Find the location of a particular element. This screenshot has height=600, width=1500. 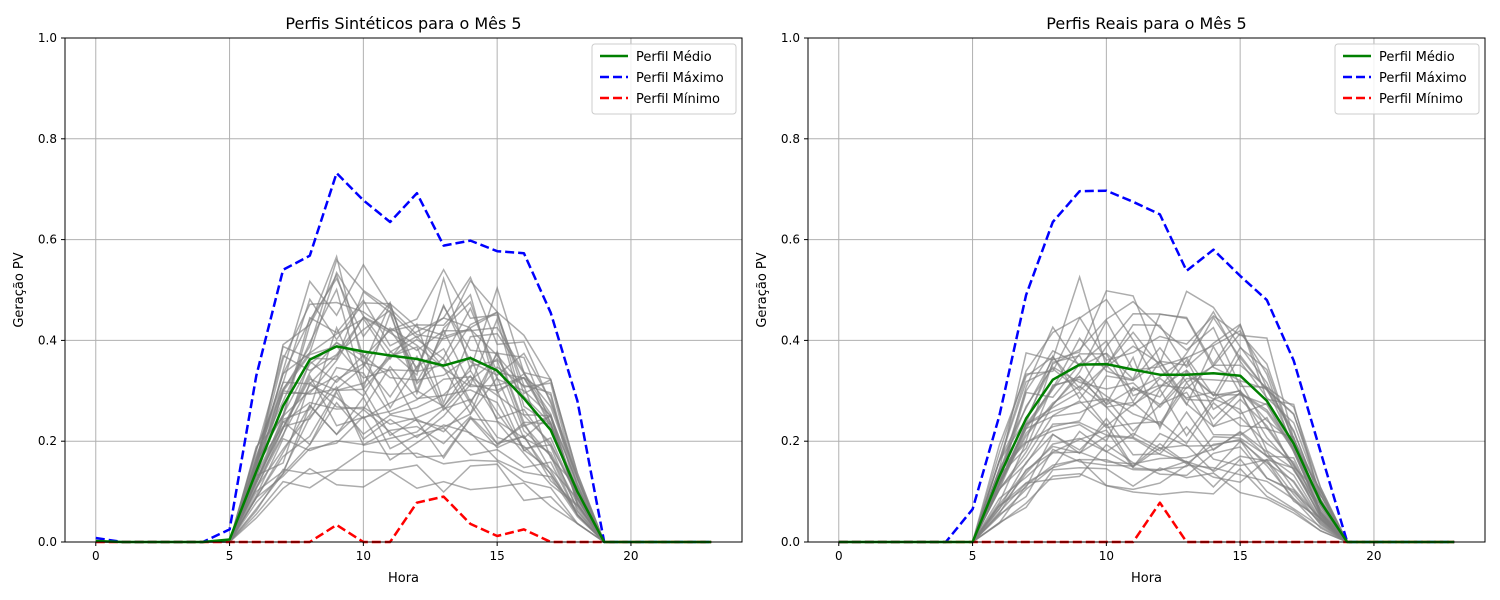

chart-title: Perfis Sintéticos para o Mês 5 is located at coordinates (403, 23).